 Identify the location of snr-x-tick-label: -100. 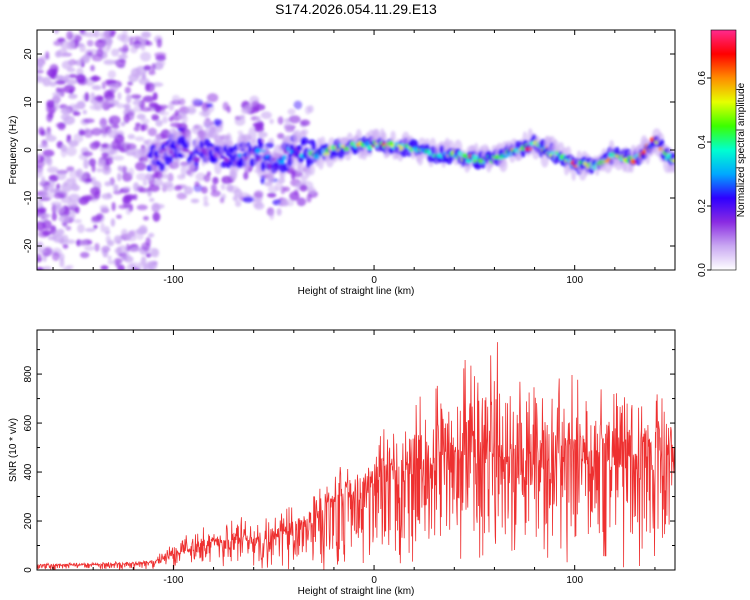
(173, 580).